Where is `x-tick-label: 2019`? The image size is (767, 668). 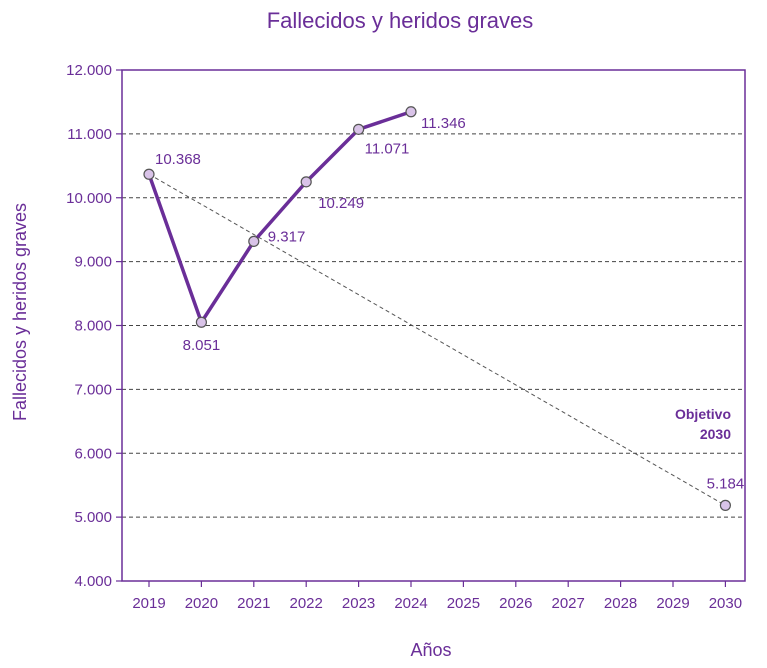
x-tick-label: 2019 is located at coordinates (148, 603).